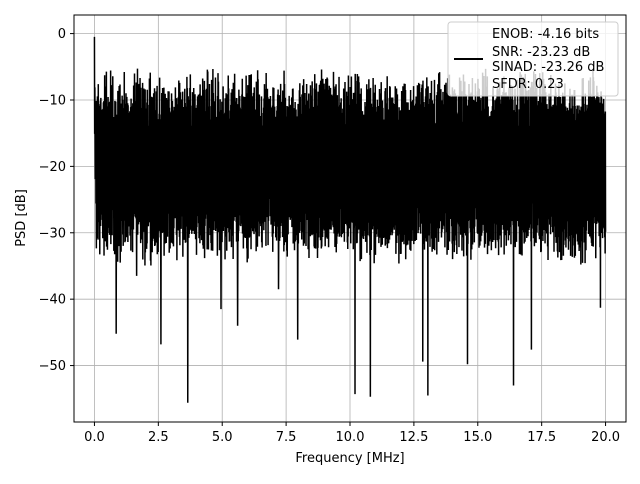 This screenshot has height=484, width=640. Describe the element at coordinates (413, 437) in the screenshot. I see `x-tick-label: 12.5` at that location.